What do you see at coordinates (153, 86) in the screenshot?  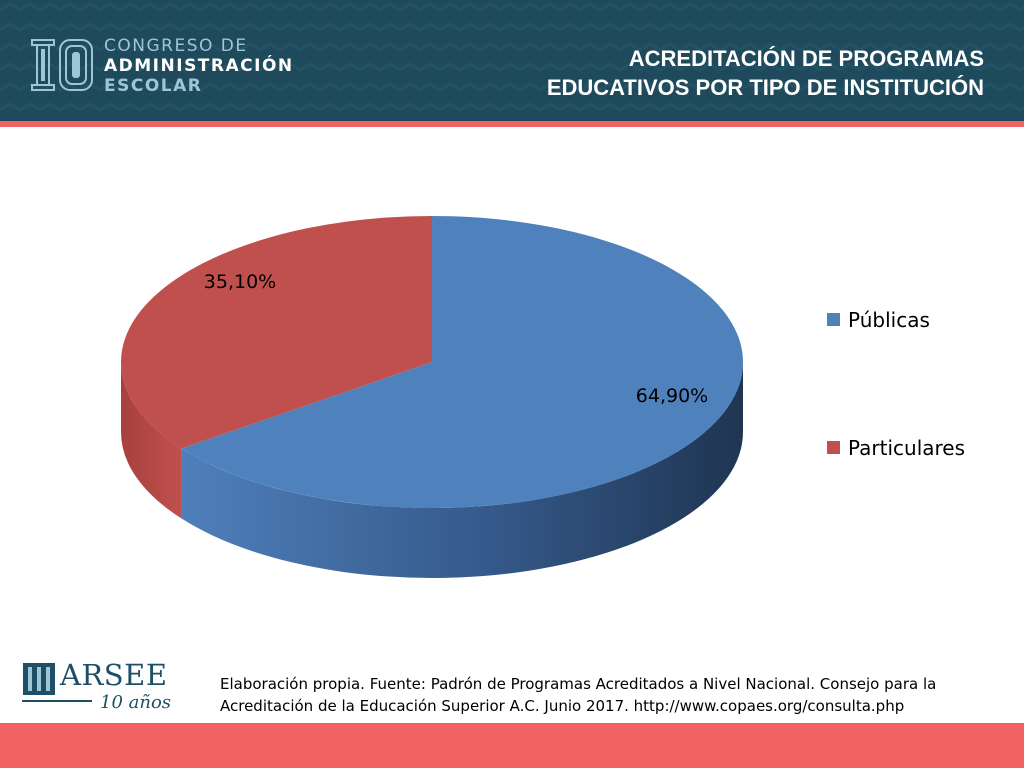 I see `logo-line-3: ESCOLAR` at bounding box center [153, 86].